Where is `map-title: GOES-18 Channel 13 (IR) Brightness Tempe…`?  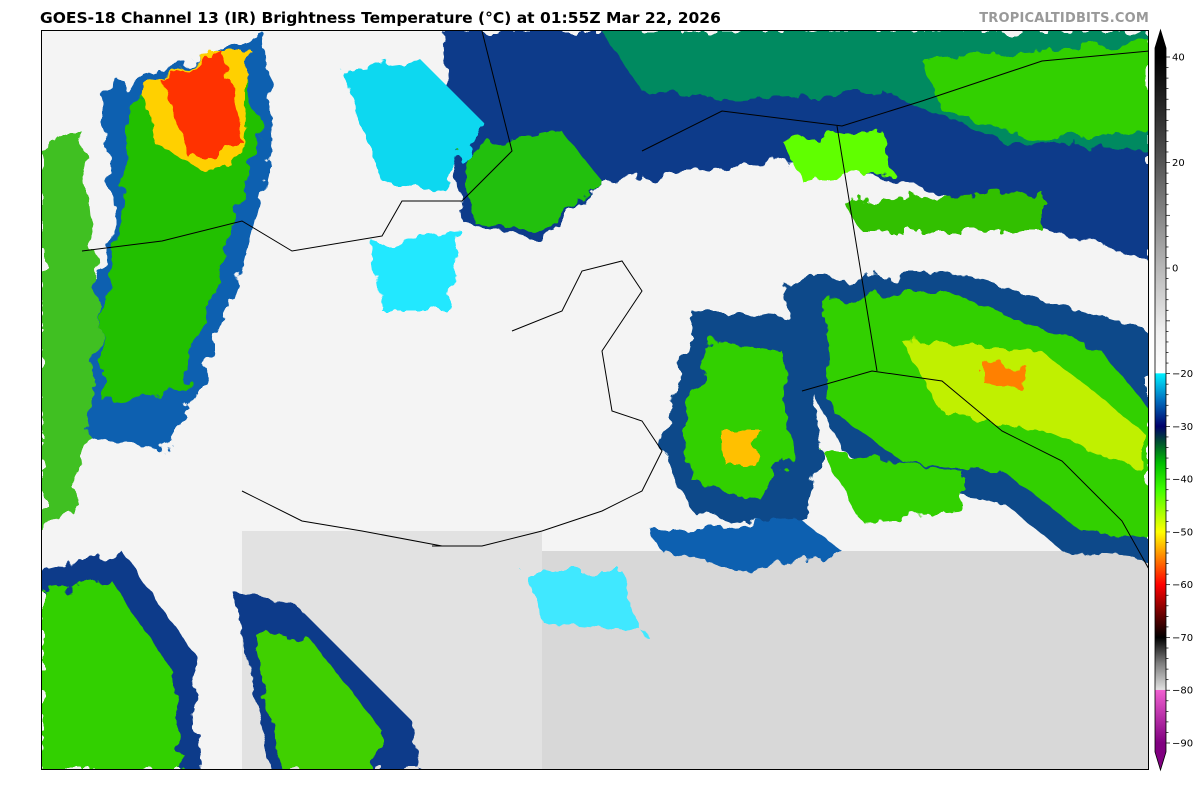
map-title: GOES-18 Channel 13 (IR) Brightness Tempe… is located at coordinates (380, 18).